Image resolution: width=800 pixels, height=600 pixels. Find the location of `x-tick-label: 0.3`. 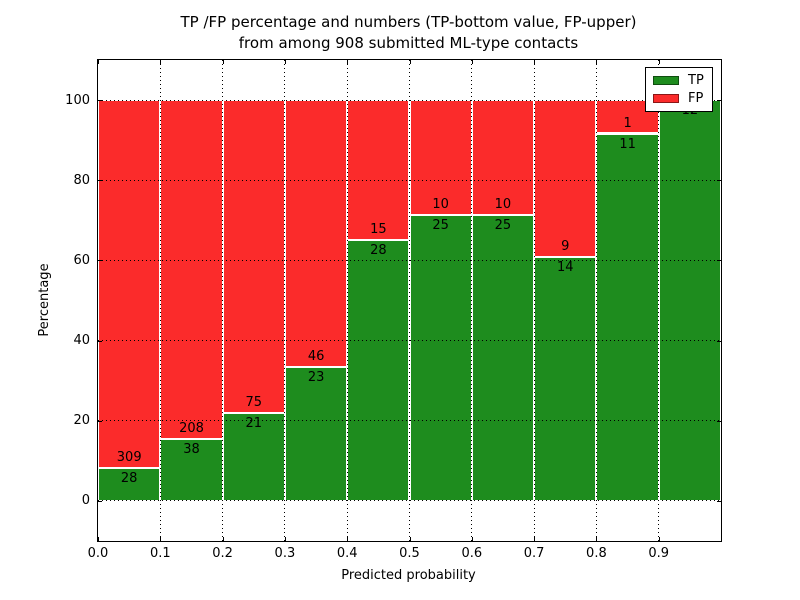

x-tick-label: 0.3 is located at coordinates (285, 553).